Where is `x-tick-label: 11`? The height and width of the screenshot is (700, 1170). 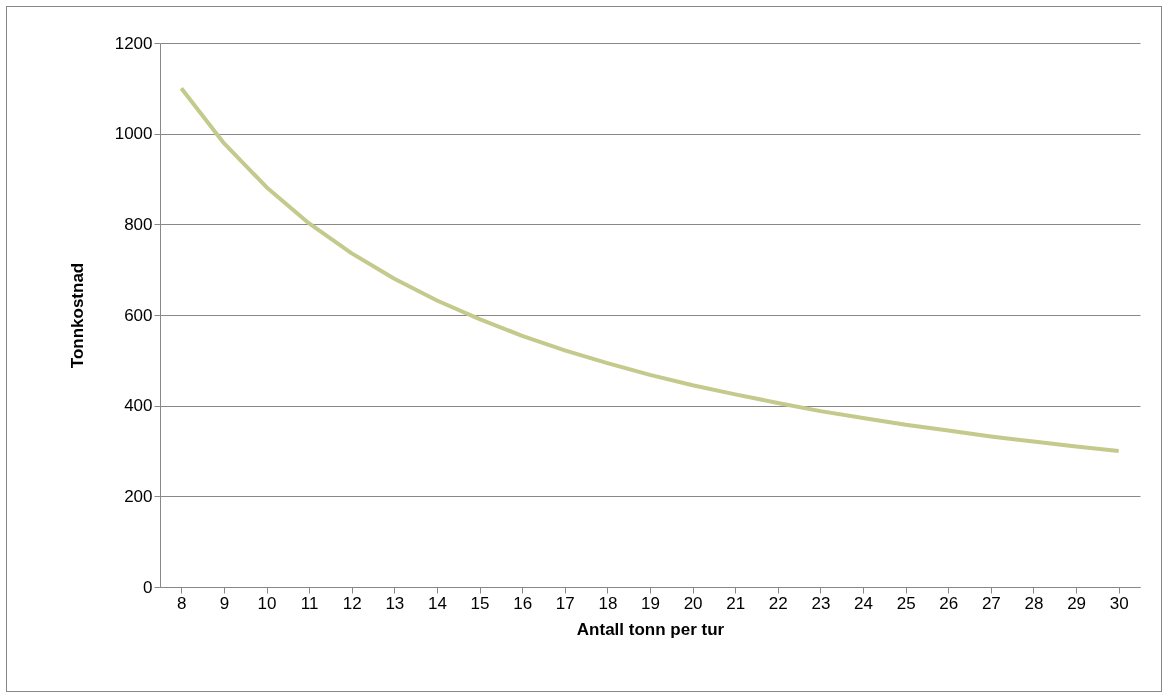
x-tick-label: 11 is located at coordinates (309, 603).